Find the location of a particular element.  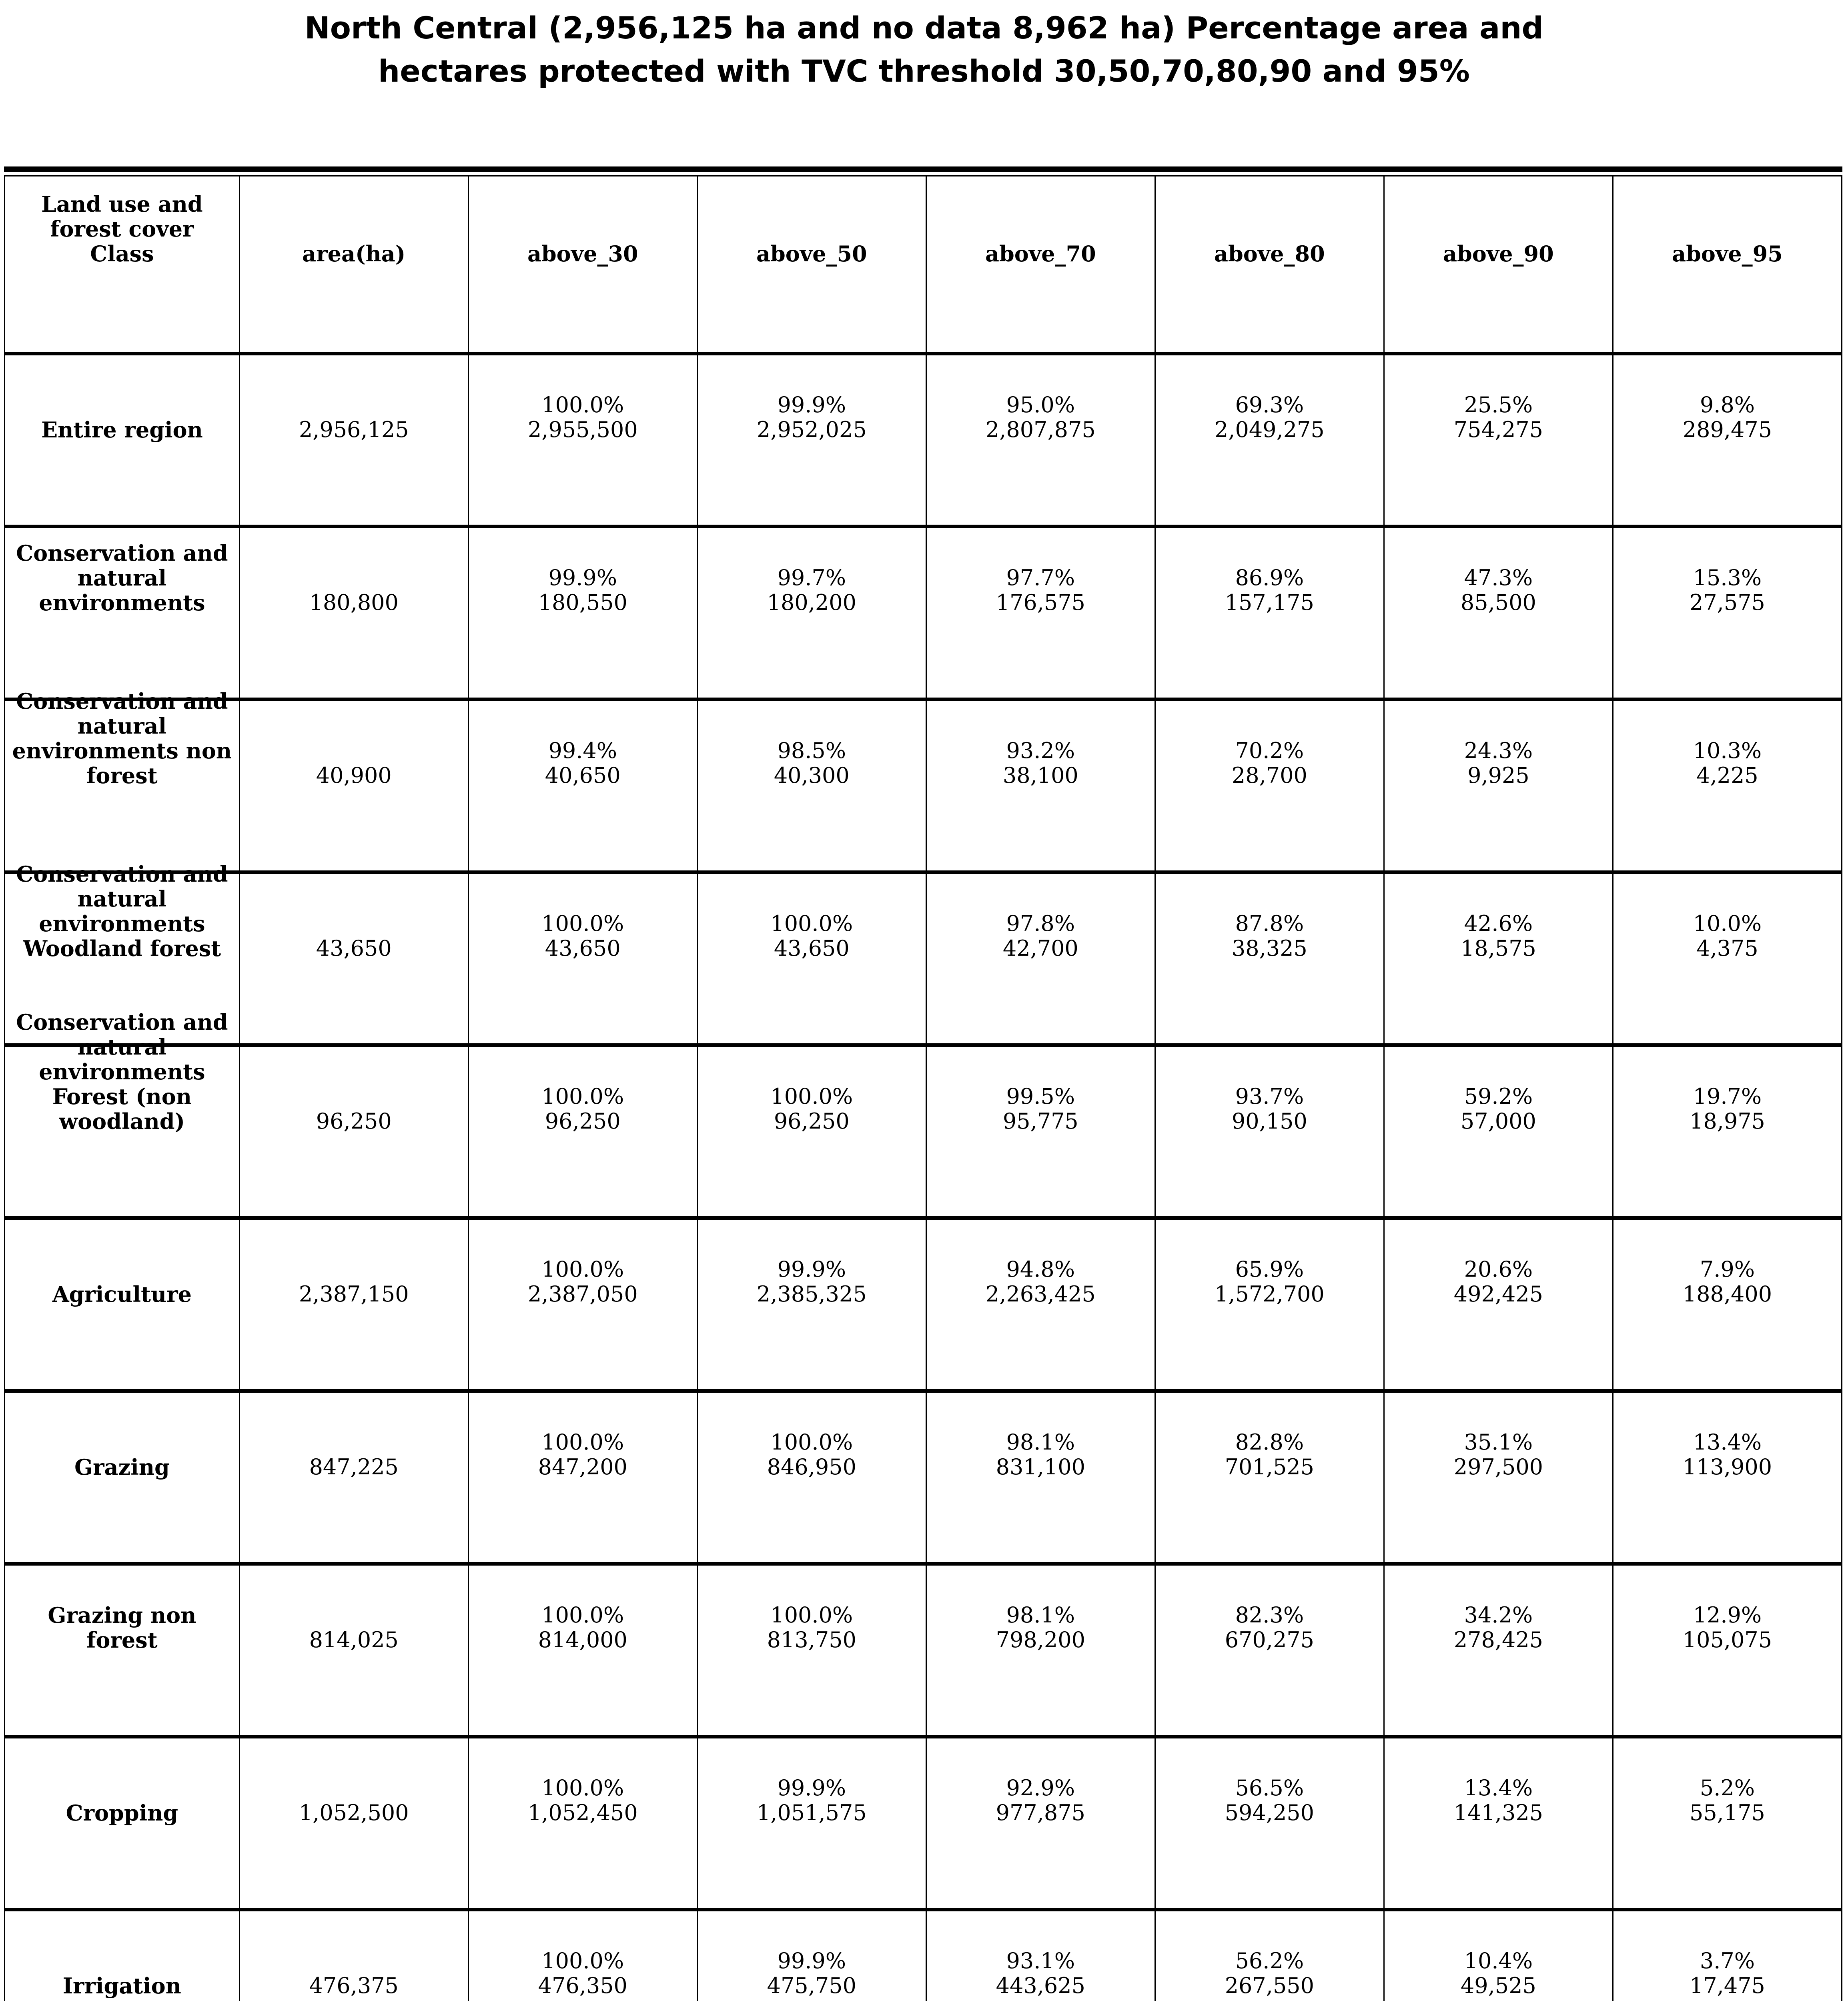

threshold-cell-text: 99.9% 2,952,025 is located at coordinates (811, 417).